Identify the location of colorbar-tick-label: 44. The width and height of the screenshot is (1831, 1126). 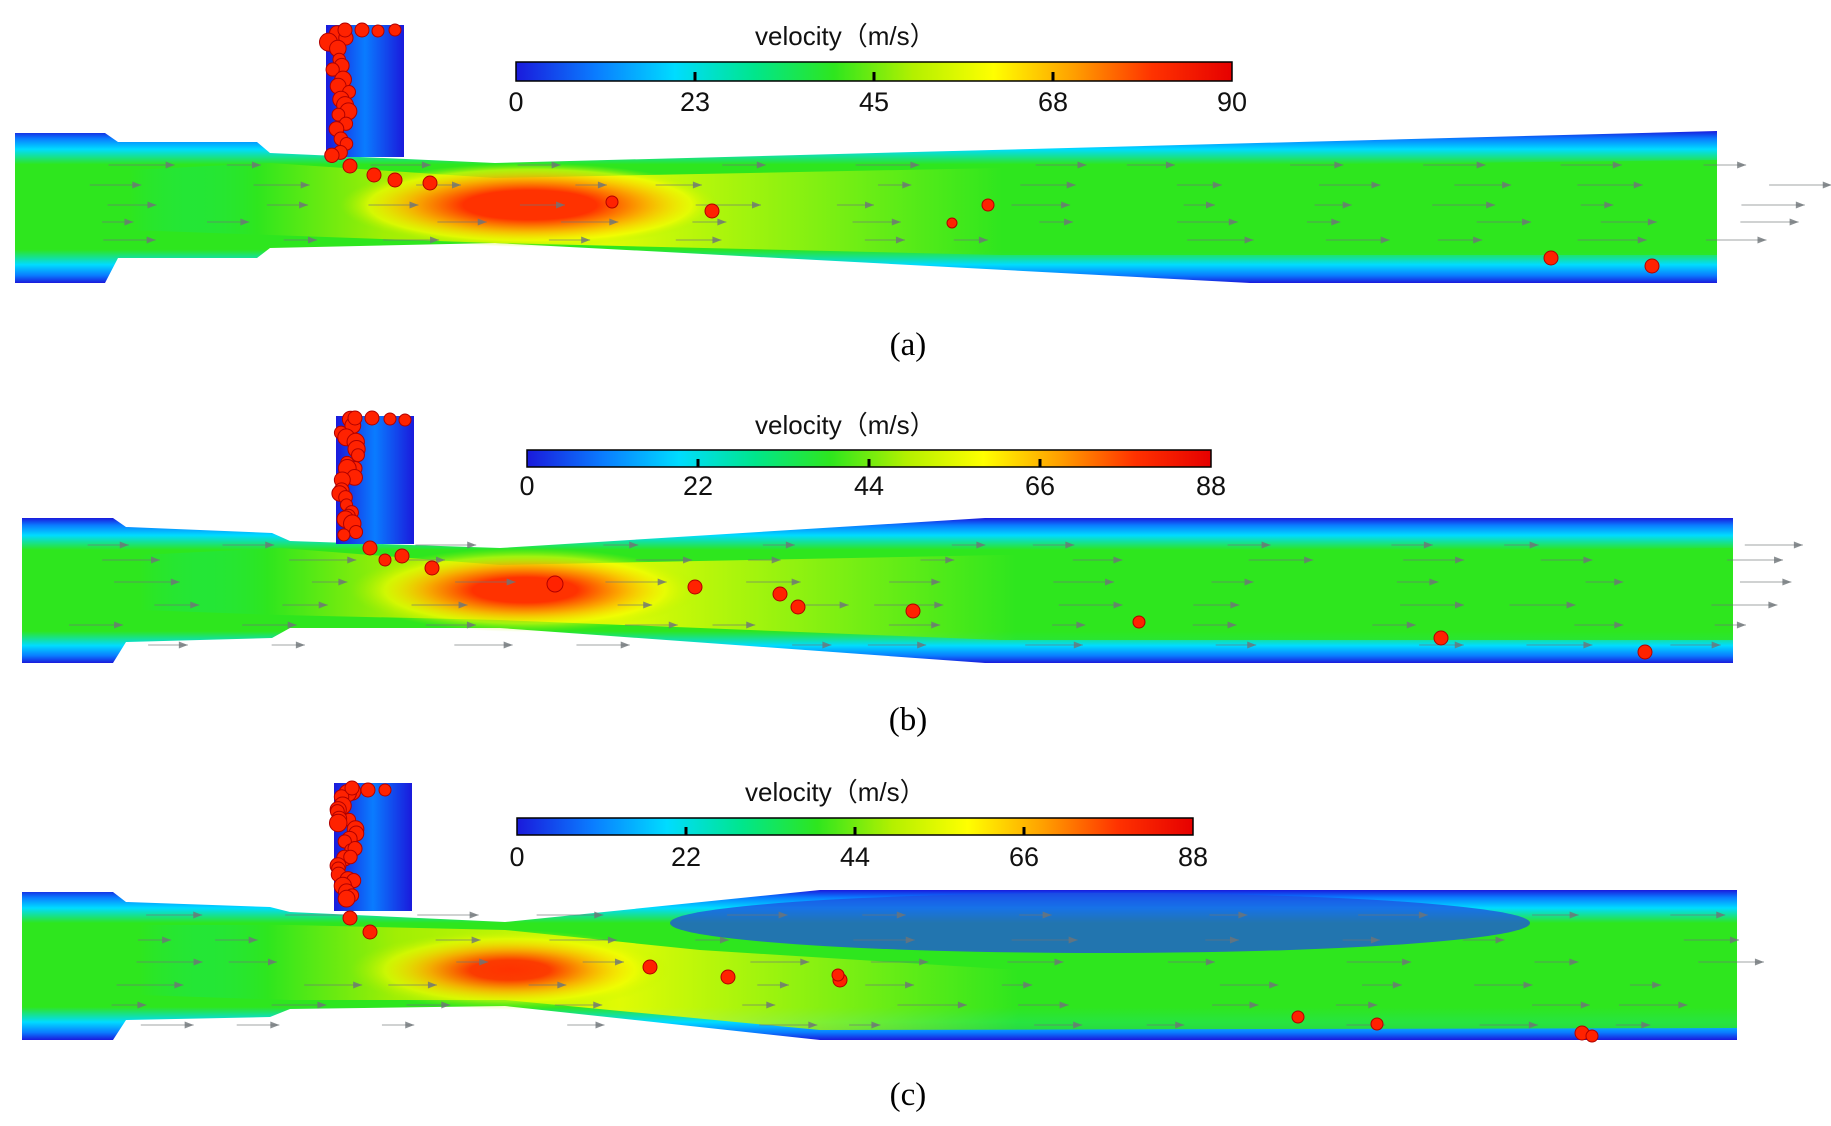
(869, 486).